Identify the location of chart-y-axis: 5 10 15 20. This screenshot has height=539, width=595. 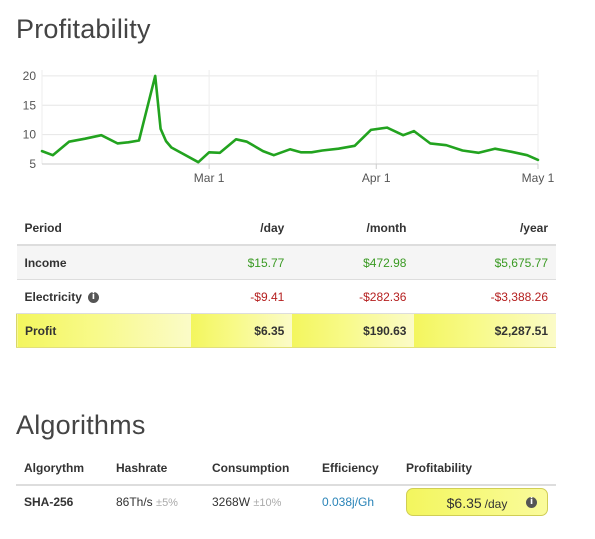
(30, 120).